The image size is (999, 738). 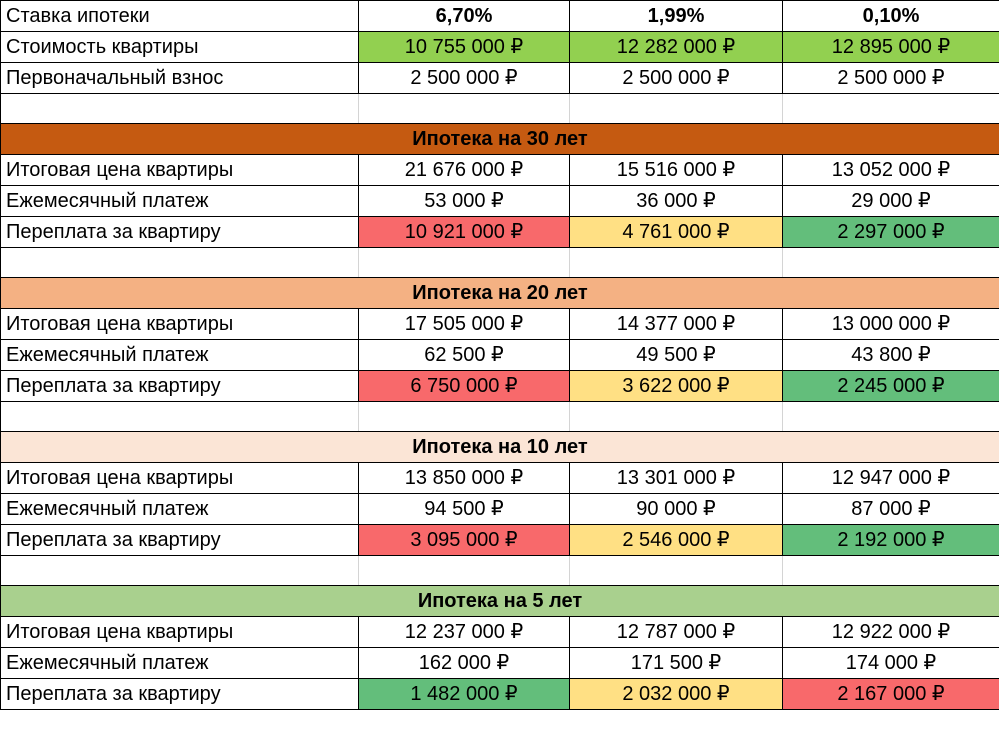 What do you see at coordinates (464, 170) in the screenshot?
I see `total-cell: 21 676 000 ₽` at bounding box center [464, 170].